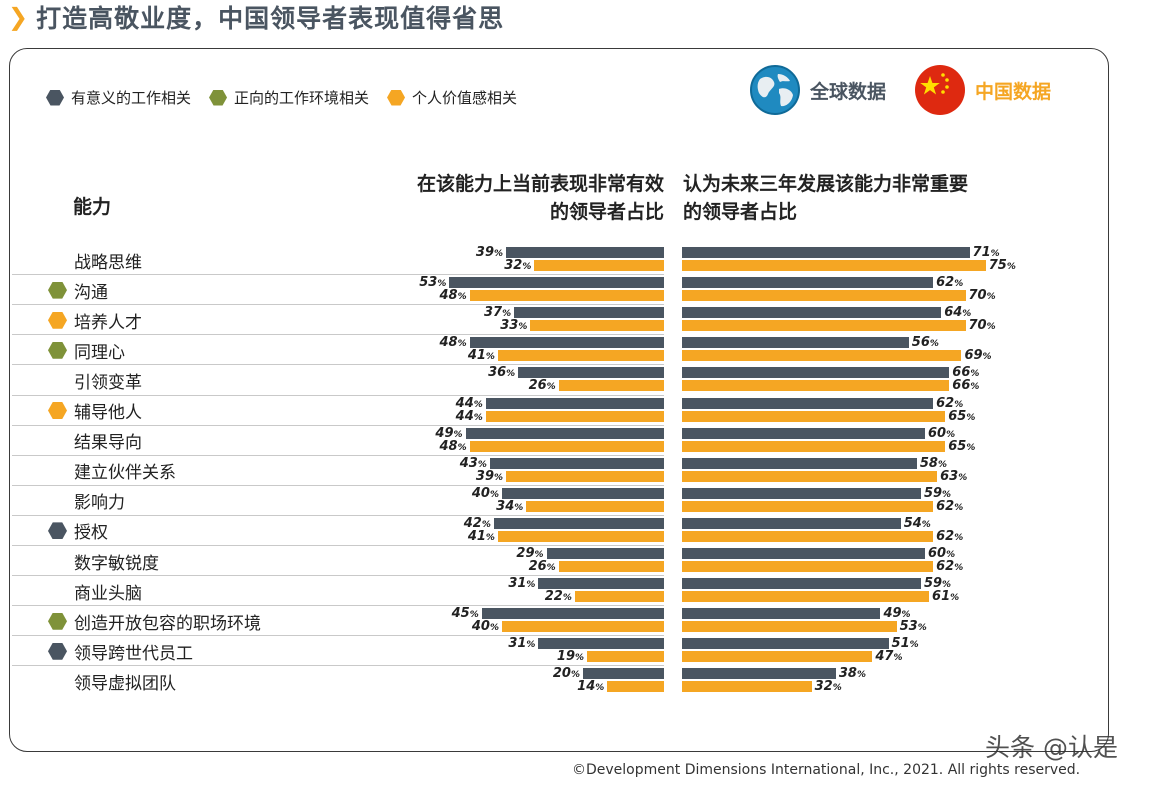  I want to click on value-number: 69, so click(973, 356).